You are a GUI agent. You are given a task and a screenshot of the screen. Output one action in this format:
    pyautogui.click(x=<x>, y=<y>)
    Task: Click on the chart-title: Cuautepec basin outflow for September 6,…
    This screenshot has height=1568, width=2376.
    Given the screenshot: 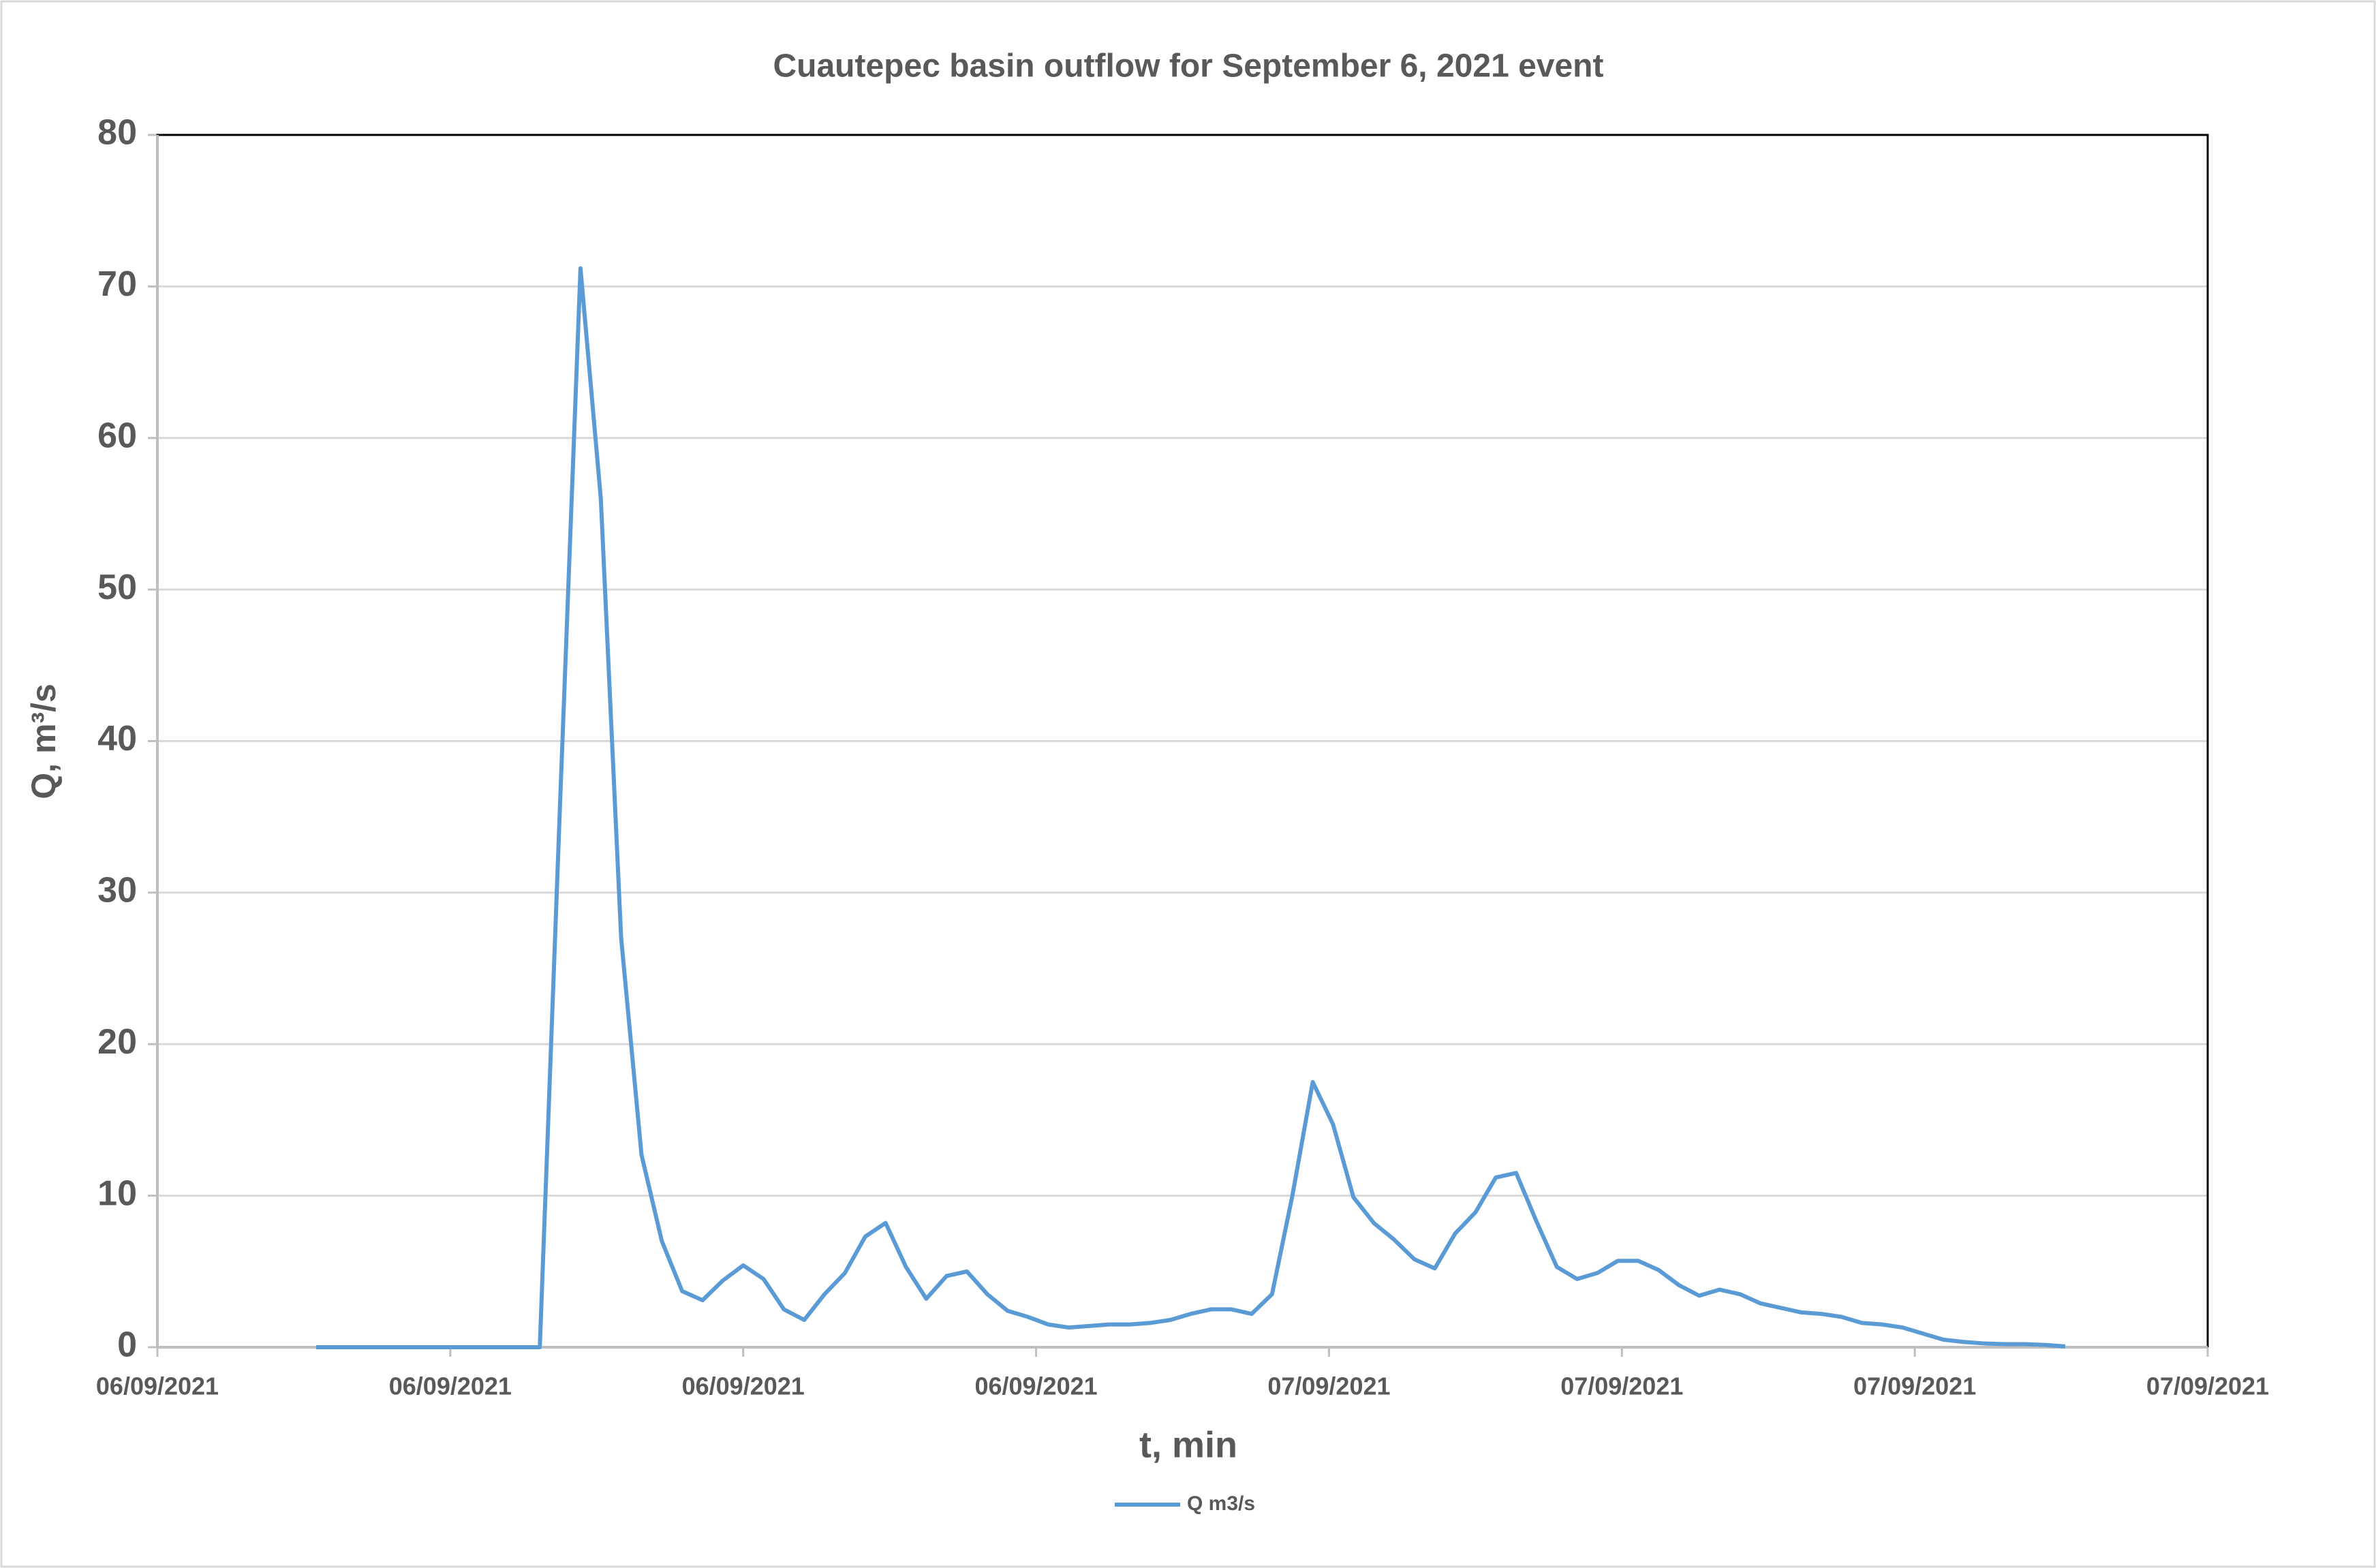 What is the action you would take?
    pyautogui.click(x=1188, y=66)
    